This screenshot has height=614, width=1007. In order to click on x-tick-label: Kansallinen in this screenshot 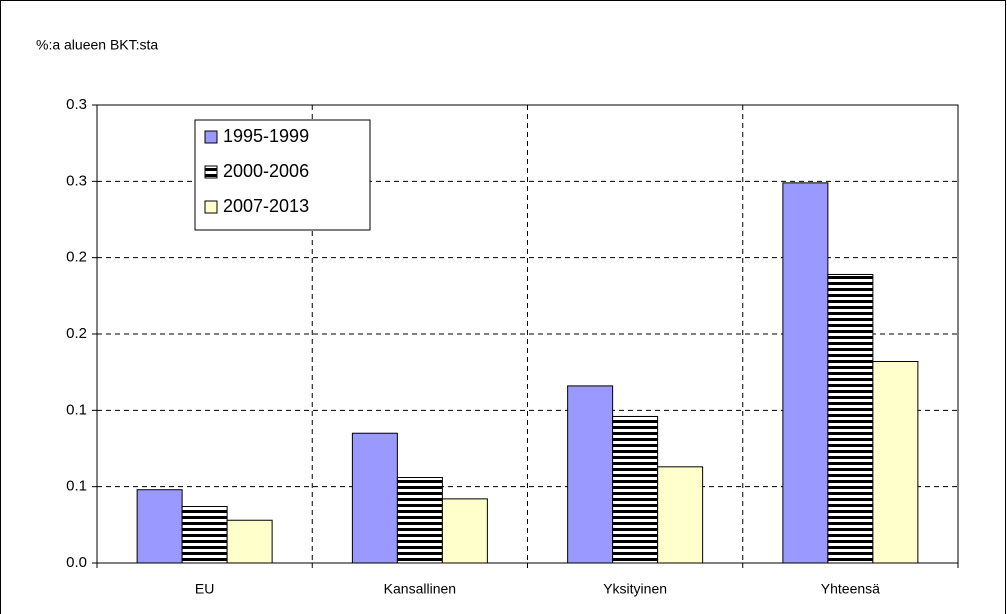, I will do `click(420, 589)`.